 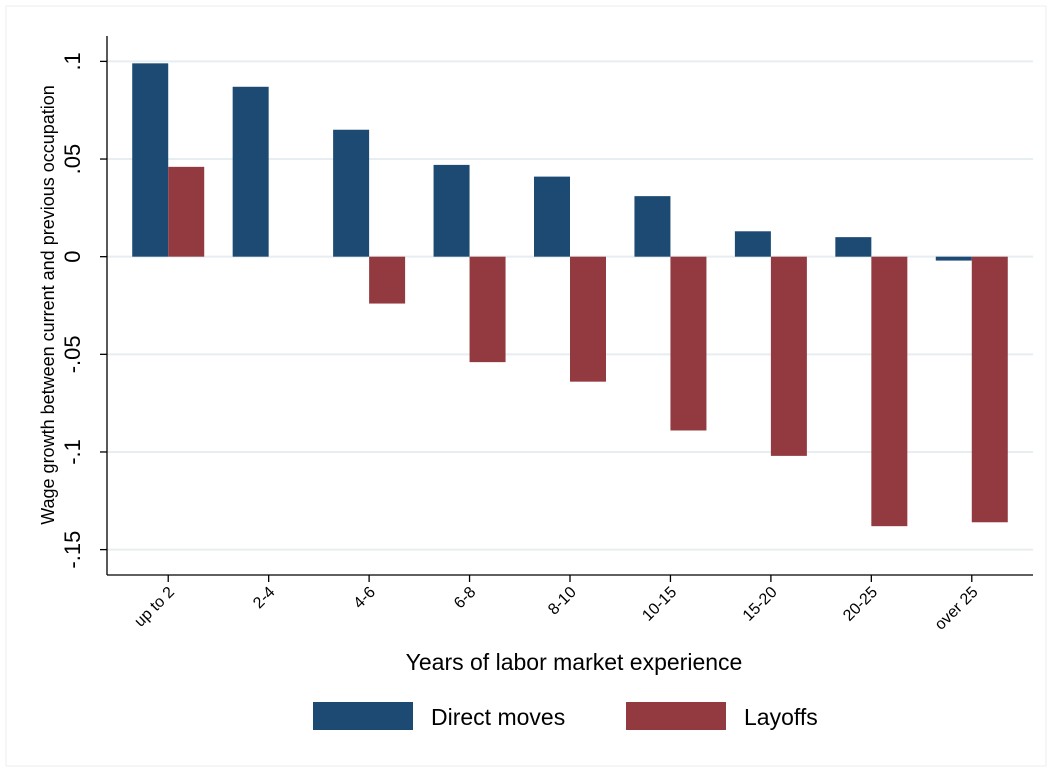 What do you see at coordinates (72, 61) in the screenshot?
I see `y-tick-label: .1` at bounding box center [72, 61].